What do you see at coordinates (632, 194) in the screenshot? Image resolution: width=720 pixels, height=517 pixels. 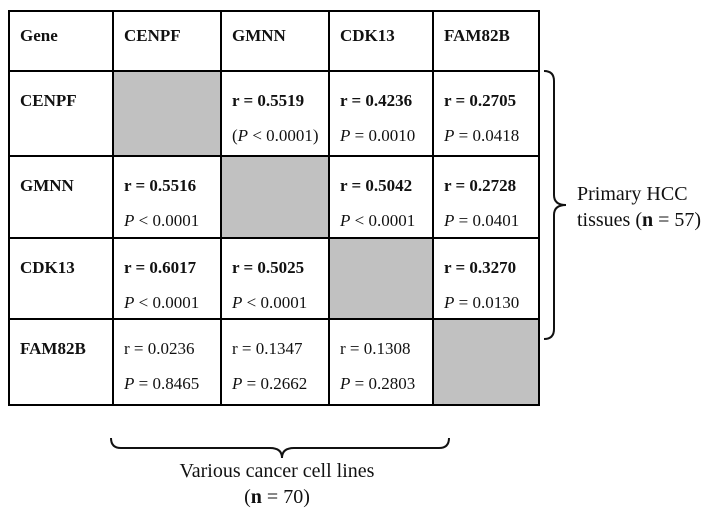 I see `primary-hcc-label-line1: Primary HCC` at bounding box center [632, 194].